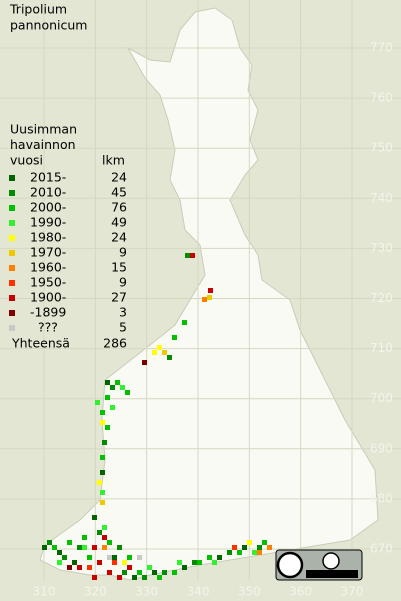  I want to click on legend-label: 1950-, so click(48, 282).